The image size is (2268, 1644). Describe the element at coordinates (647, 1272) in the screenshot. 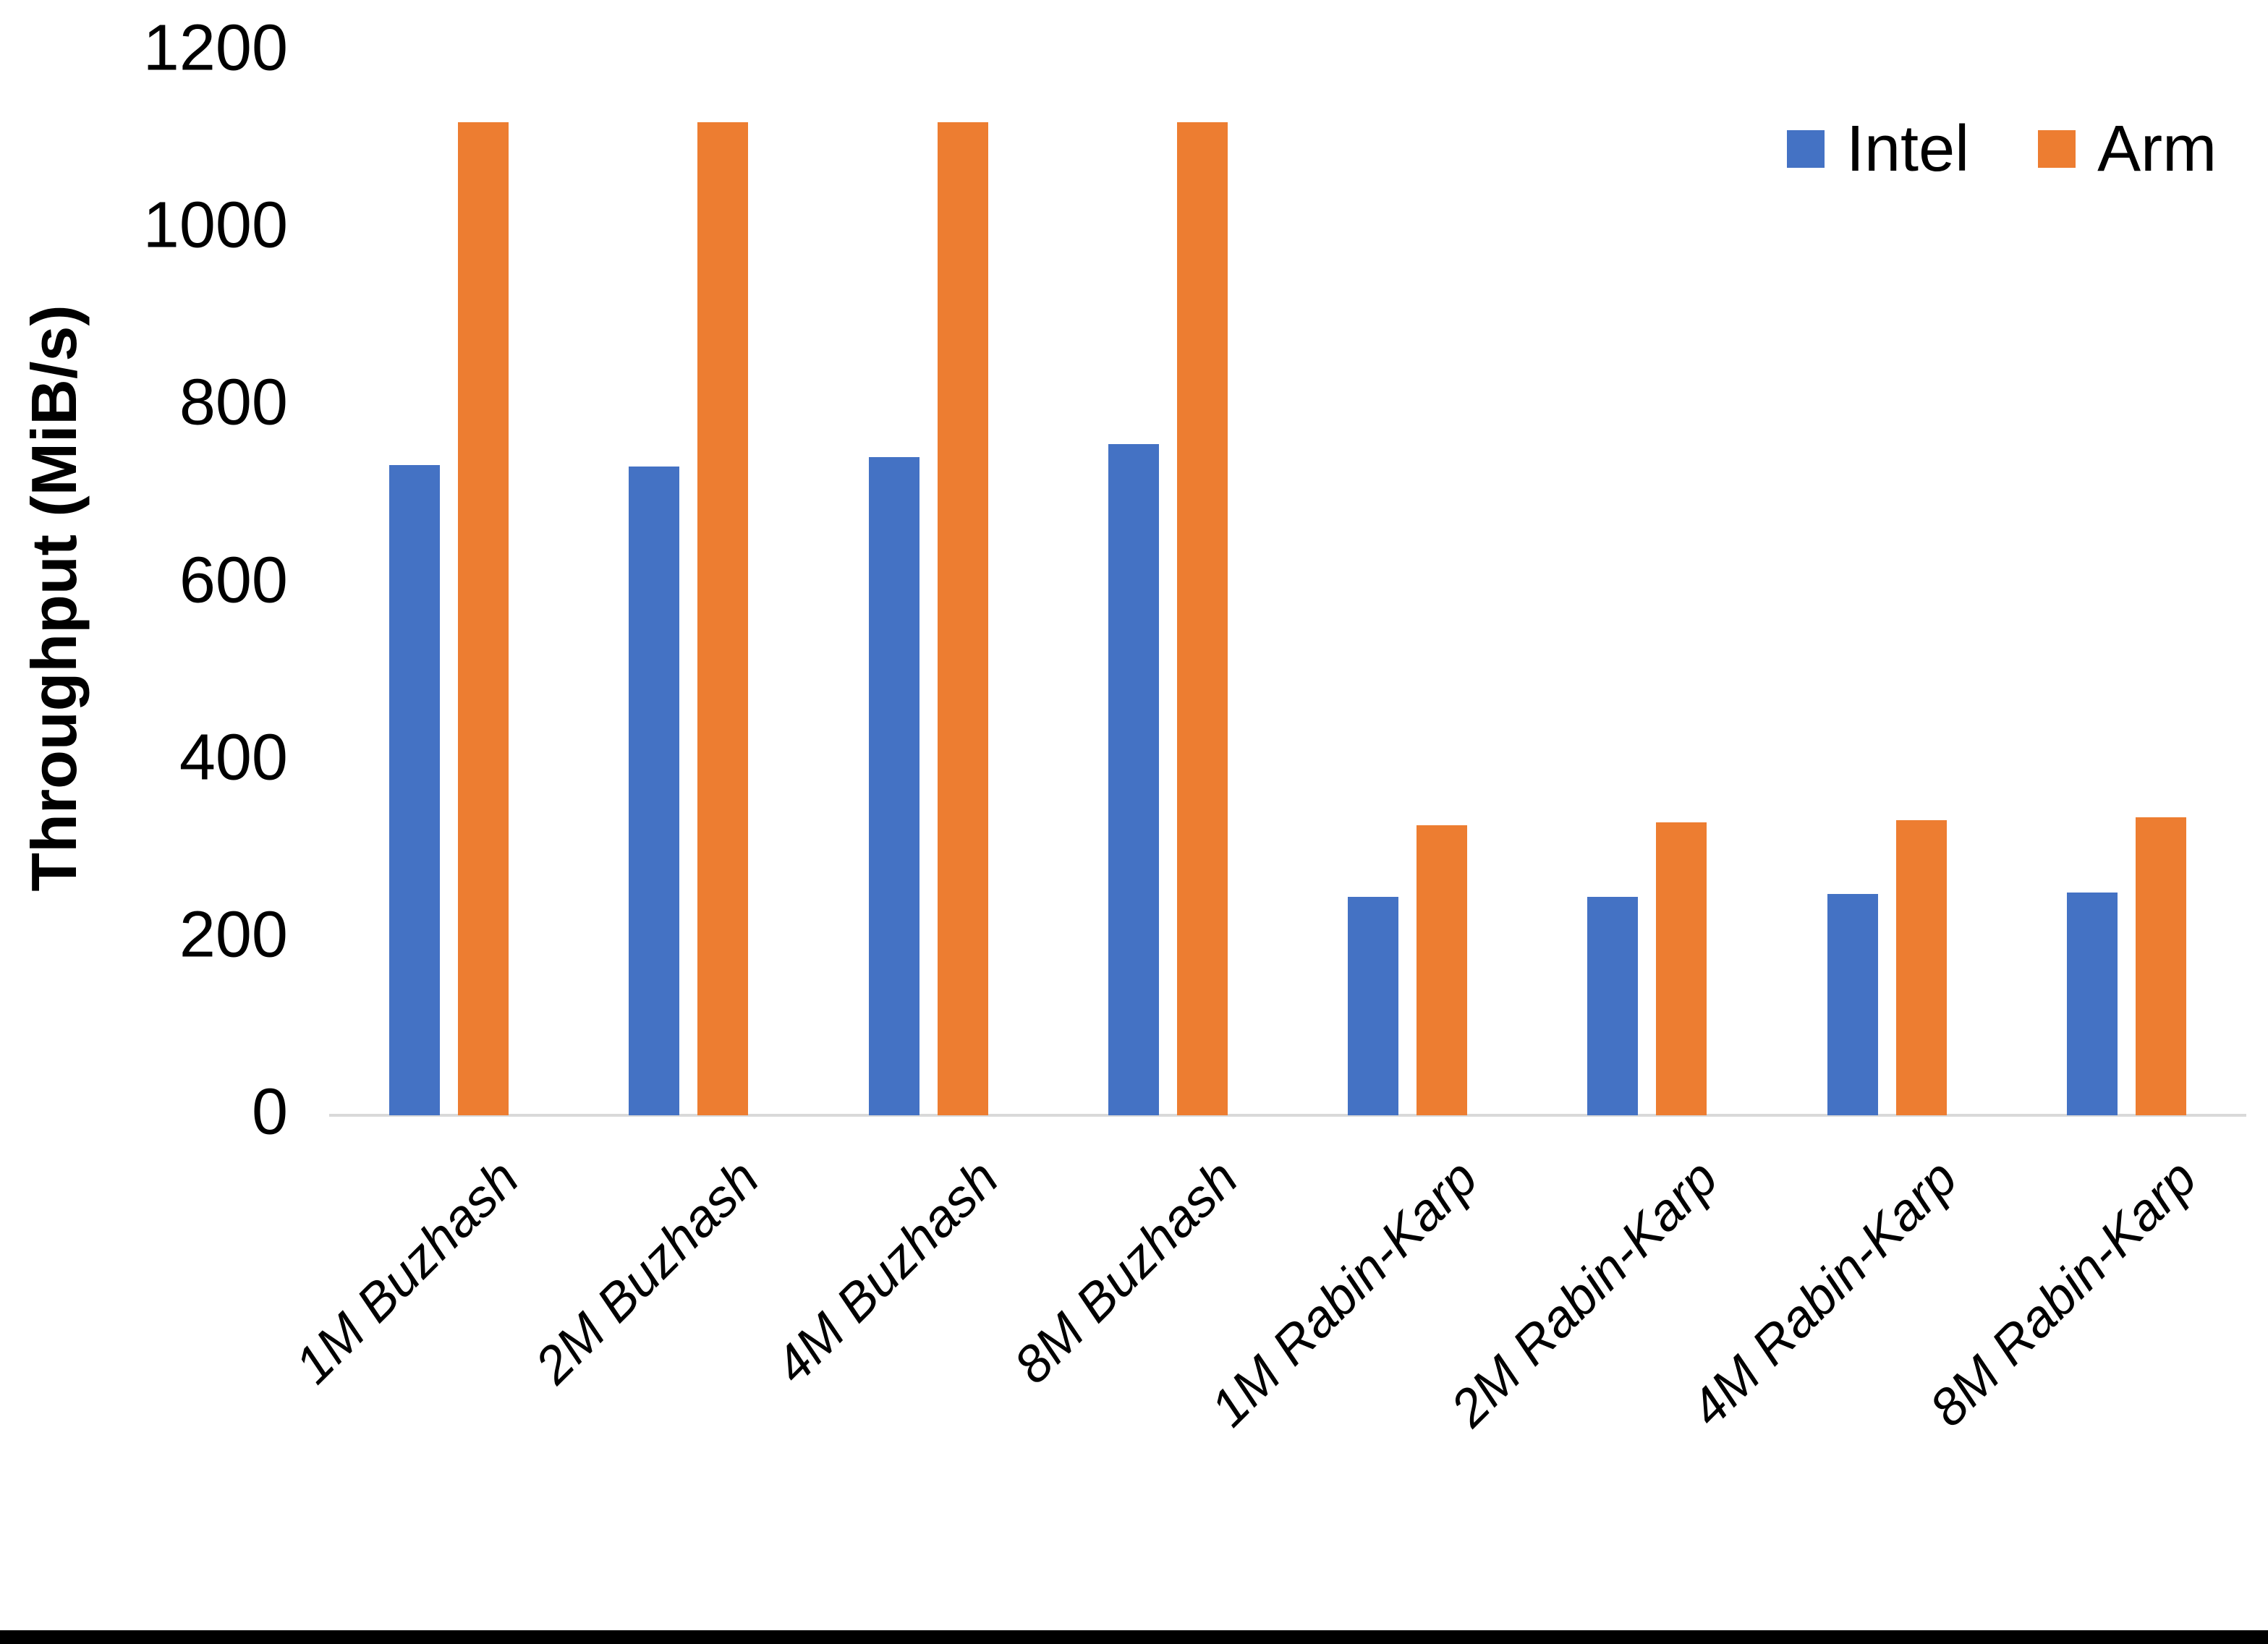

I see `x-axis-category-label: 2M Buzhash` at that location.